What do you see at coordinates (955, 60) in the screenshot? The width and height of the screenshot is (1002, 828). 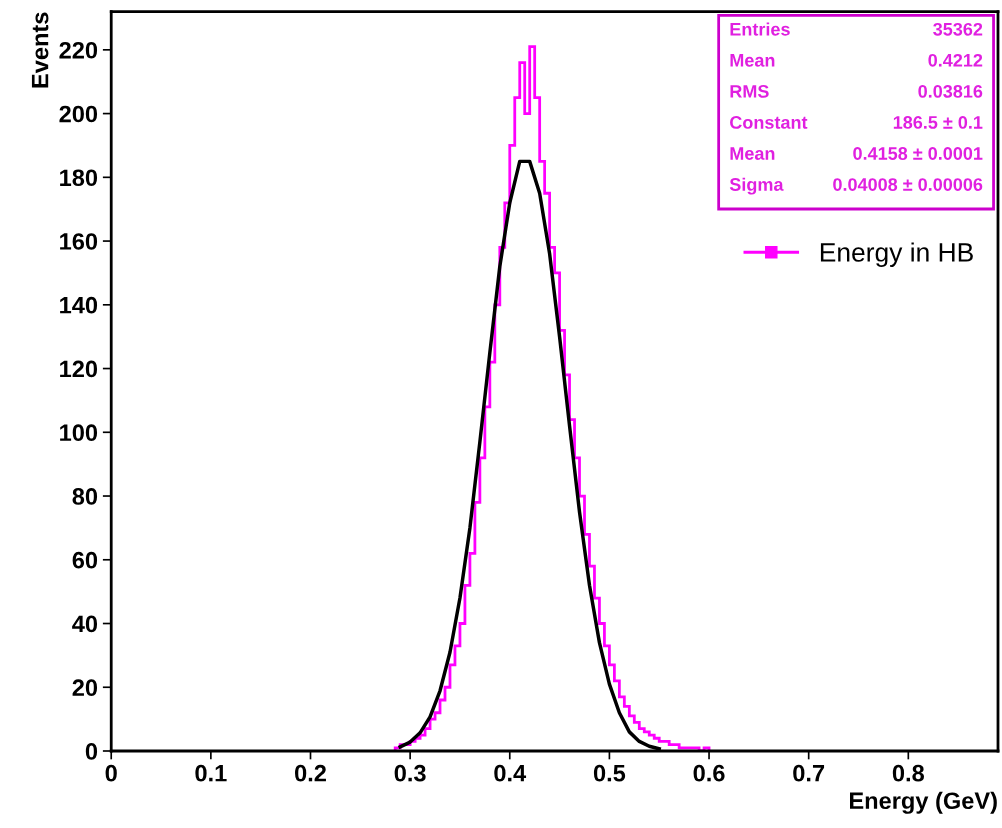 I see `annotation: 0.4212` at bounding box center [955, 60].